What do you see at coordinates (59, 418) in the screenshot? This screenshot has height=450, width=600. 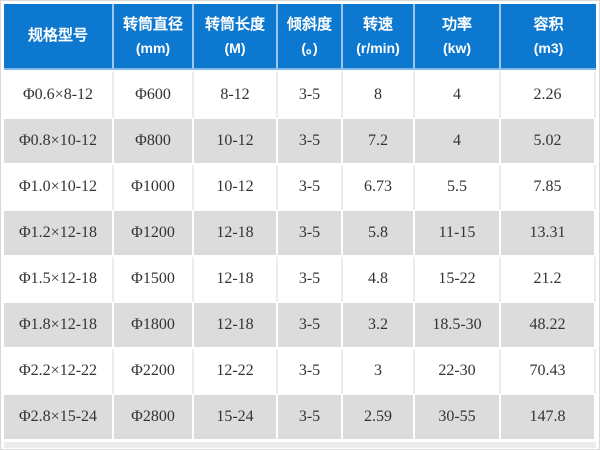 I see `cell: Φ2.8×15-24` at bounding box center [59, 418].